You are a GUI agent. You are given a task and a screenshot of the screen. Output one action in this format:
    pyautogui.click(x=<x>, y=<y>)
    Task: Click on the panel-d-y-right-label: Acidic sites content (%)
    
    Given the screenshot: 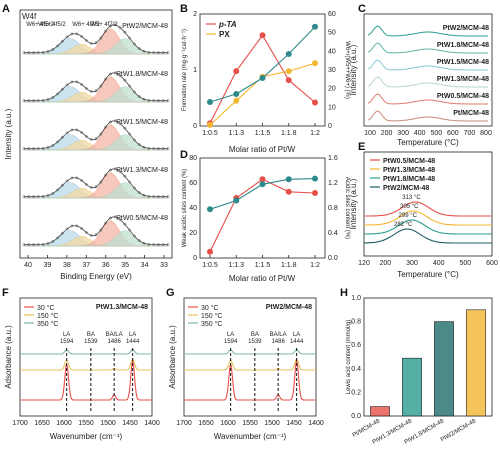 What is the action you would take?
    pyautogui.click(x=347, y=208)
    